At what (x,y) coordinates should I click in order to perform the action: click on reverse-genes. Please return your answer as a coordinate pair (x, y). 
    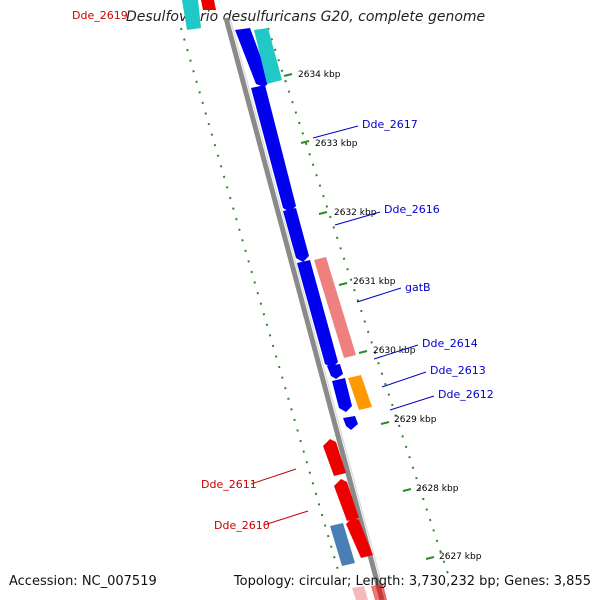
    Looking at the image, I should click on (348, 498).